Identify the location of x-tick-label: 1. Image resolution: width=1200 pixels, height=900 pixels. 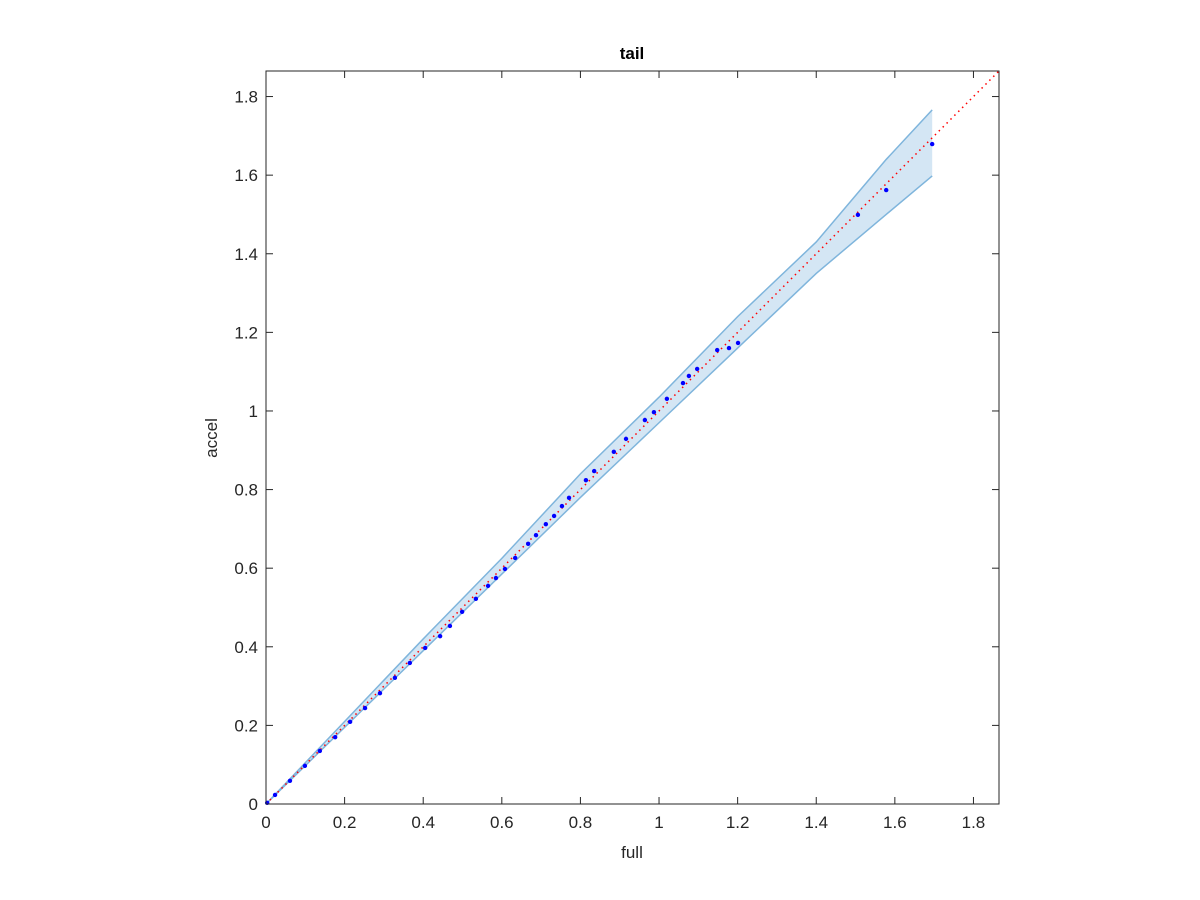
(658, 822).